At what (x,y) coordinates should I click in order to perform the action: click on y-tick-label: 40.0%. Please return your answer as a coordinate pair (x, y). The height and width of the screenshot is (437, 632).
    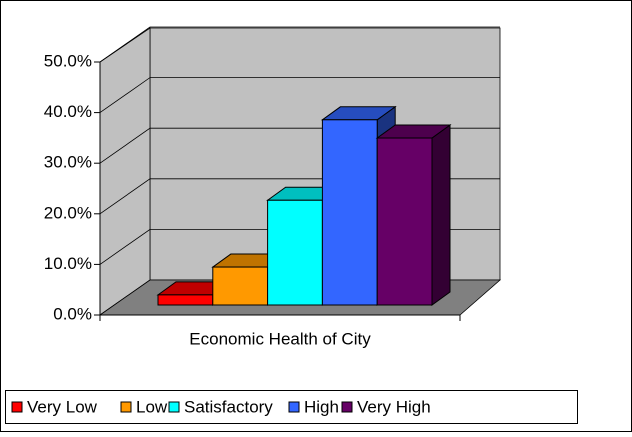
    Looking at the image, I should click on (68, 111).